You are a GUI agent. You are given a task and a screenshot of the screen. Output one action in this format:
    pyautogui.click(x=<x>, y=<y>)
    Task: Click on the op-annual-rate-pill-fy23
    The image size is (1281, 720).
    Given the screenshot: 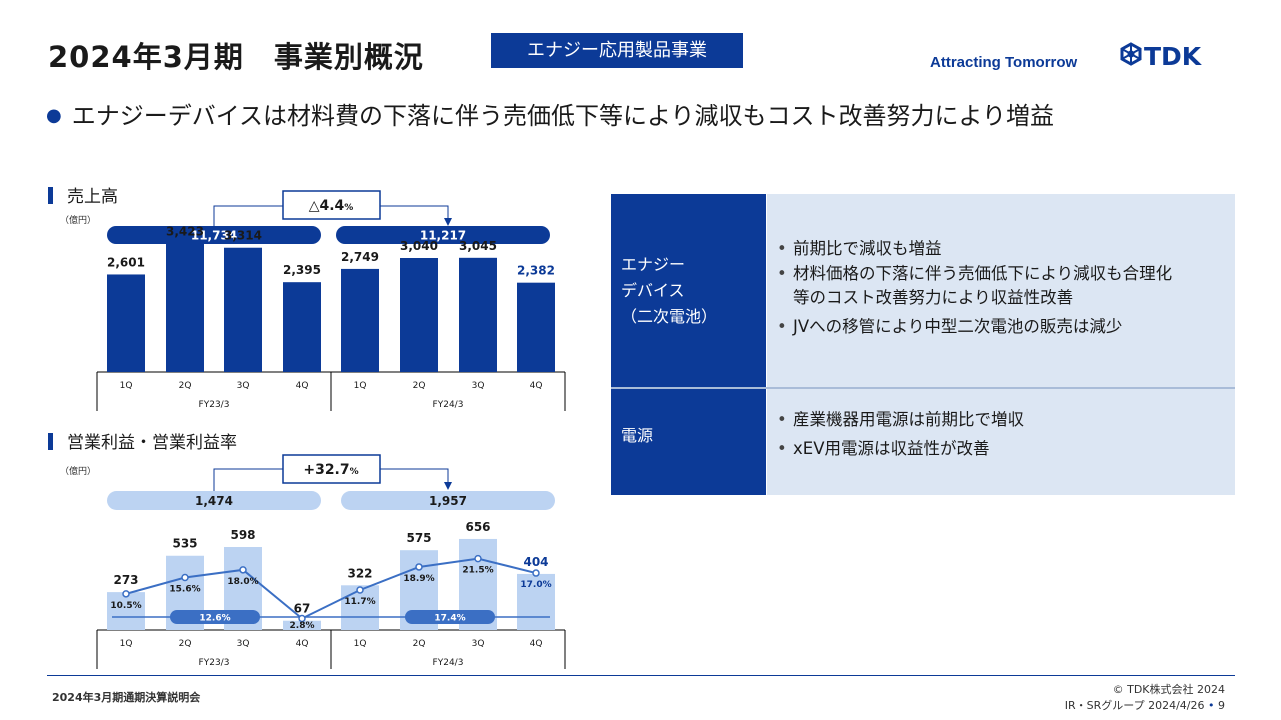 What is the action you would take?
    pyautogui.click(x=215, y=617)
    